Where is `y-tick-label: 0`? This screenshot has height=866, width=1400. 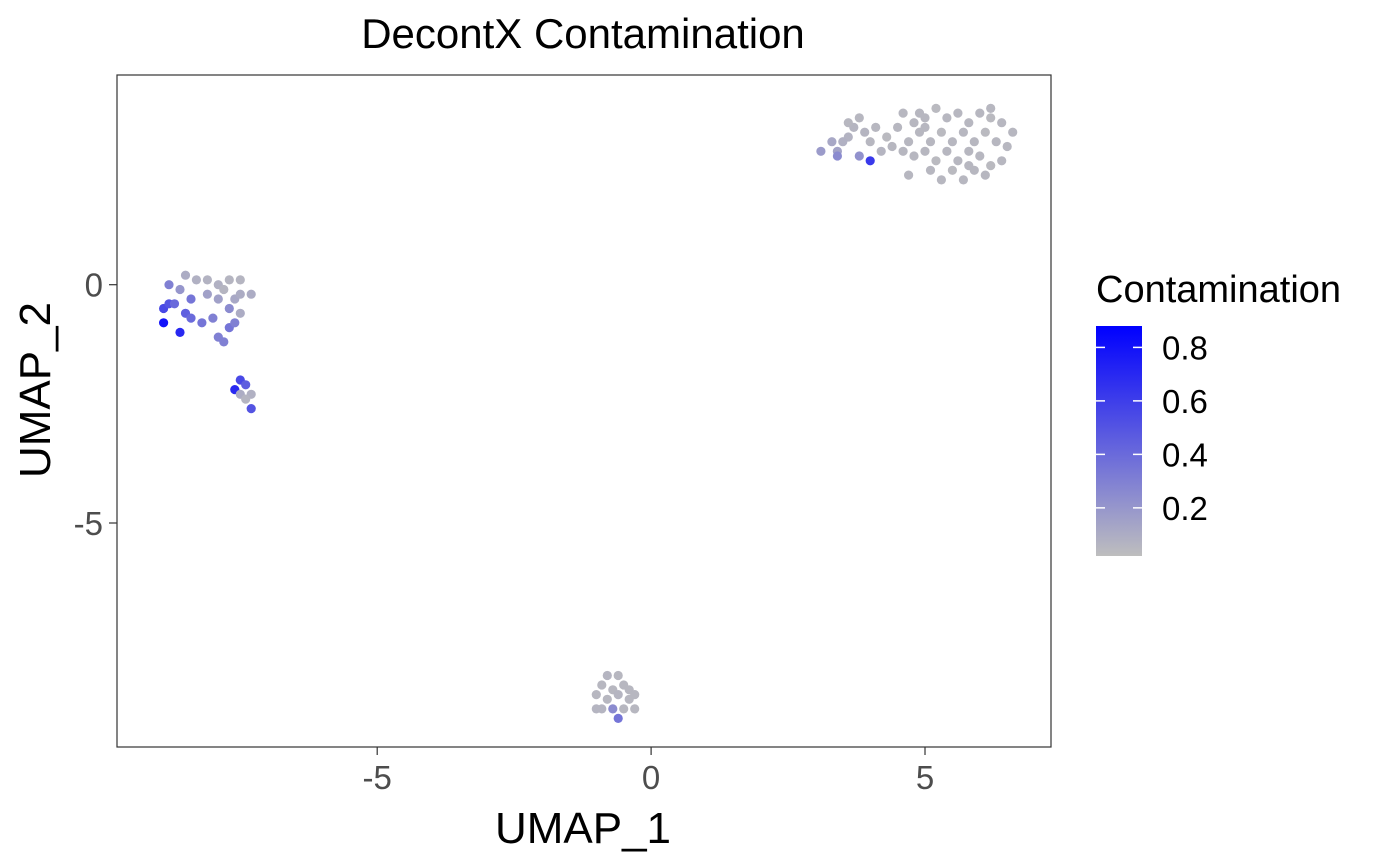
y-tick-label: 0 is located at coordinates (94, 285).